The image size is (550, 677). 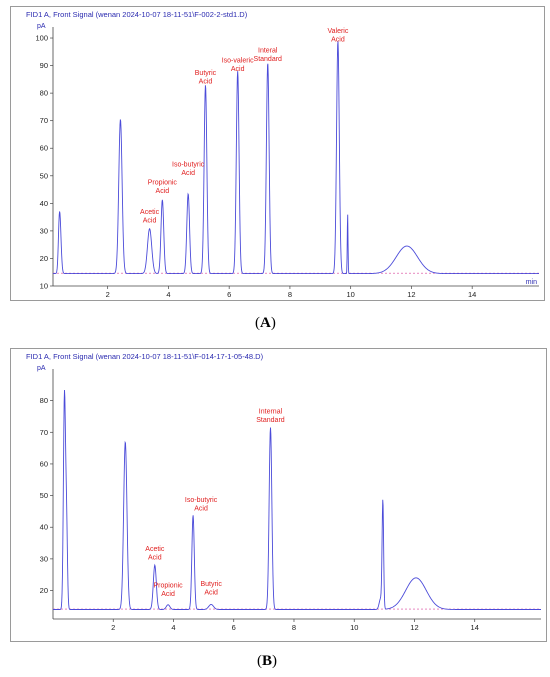 I want to click on x-tick-label-b: 8, so click(x=294, y=627).